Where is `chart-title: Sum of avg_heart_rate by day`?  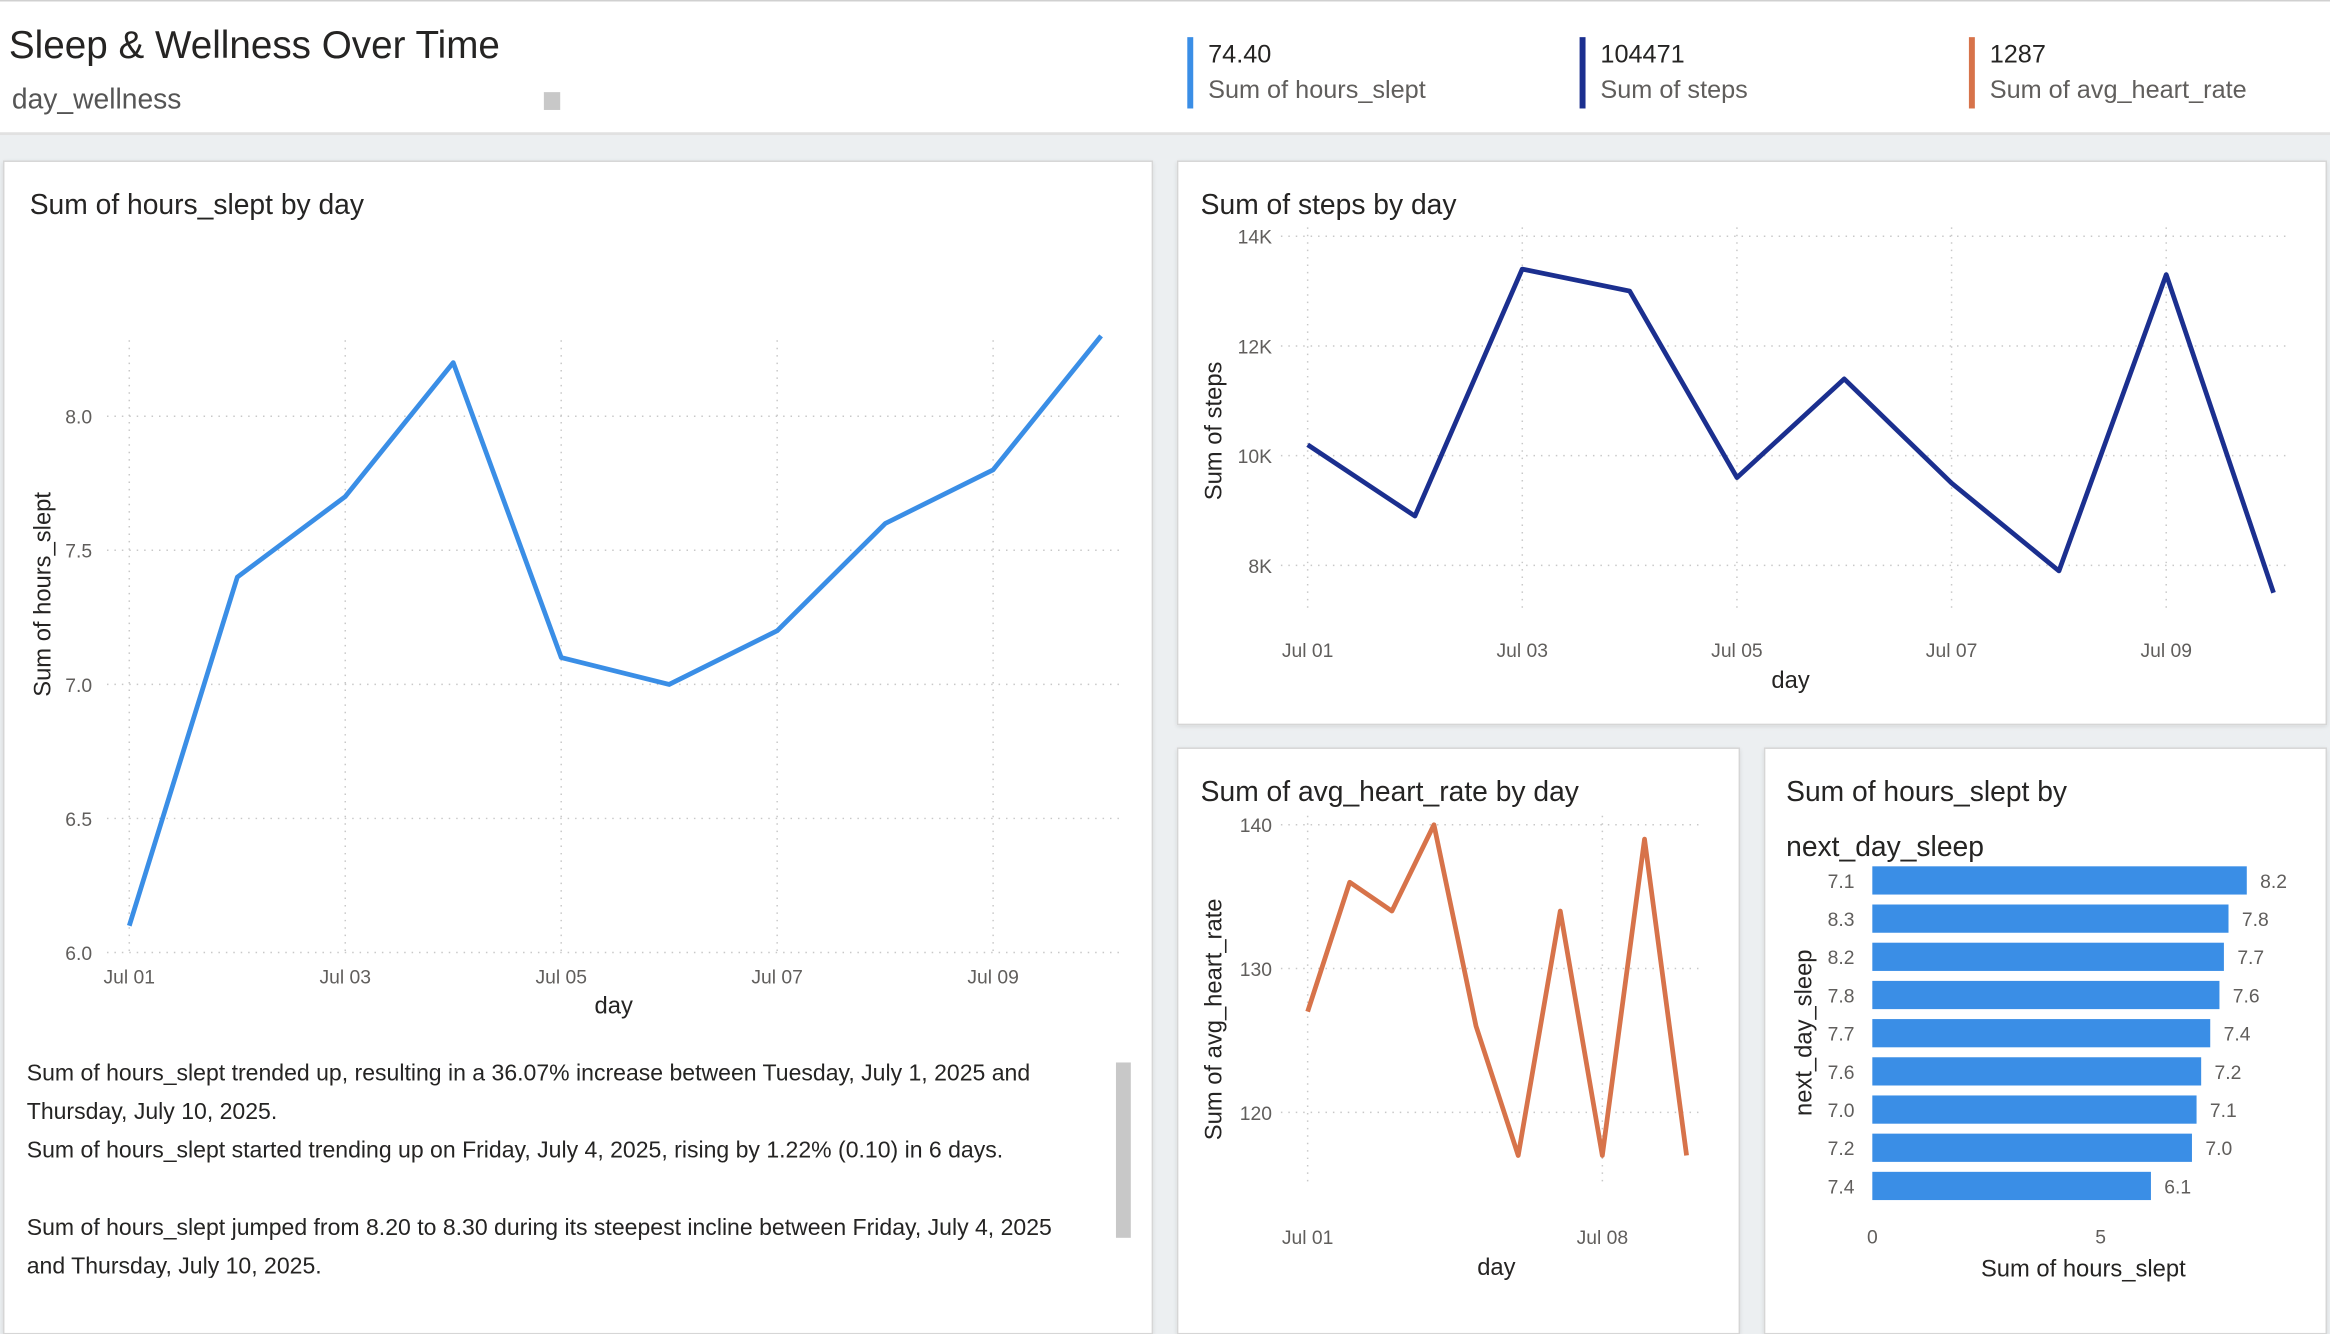 chart-title: Sum of avg_heart_rate by day is located at coordinates (1389, 793).